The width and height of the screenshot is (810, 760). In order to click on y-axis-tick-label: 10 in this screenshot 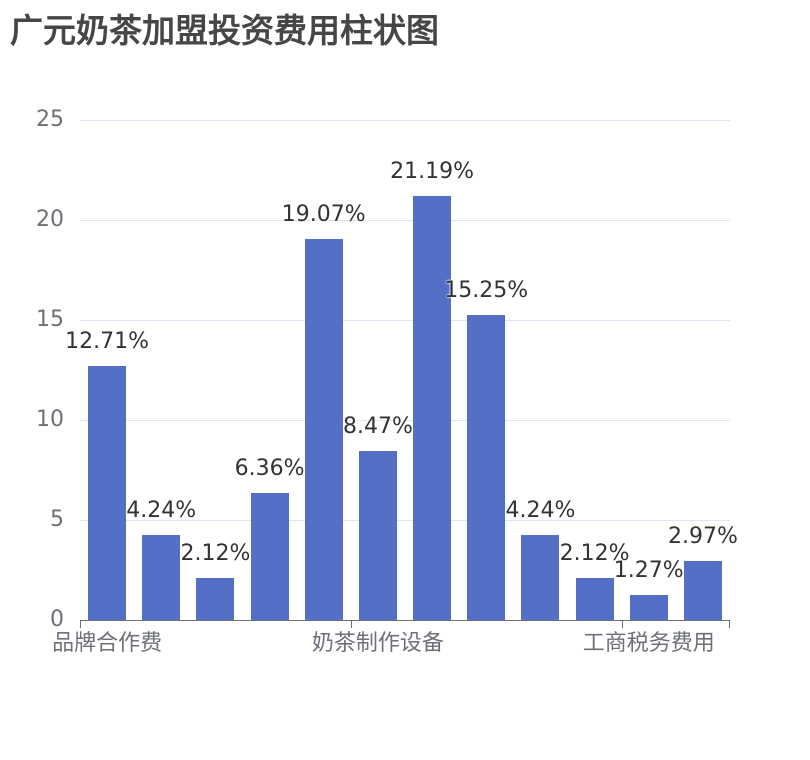, I will do `click(50, 419)`.